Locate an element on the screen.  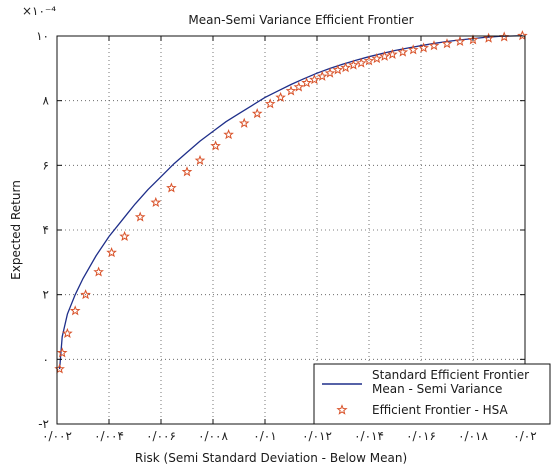
y-tick-label: ۶ is located at coordinates (46, 165).